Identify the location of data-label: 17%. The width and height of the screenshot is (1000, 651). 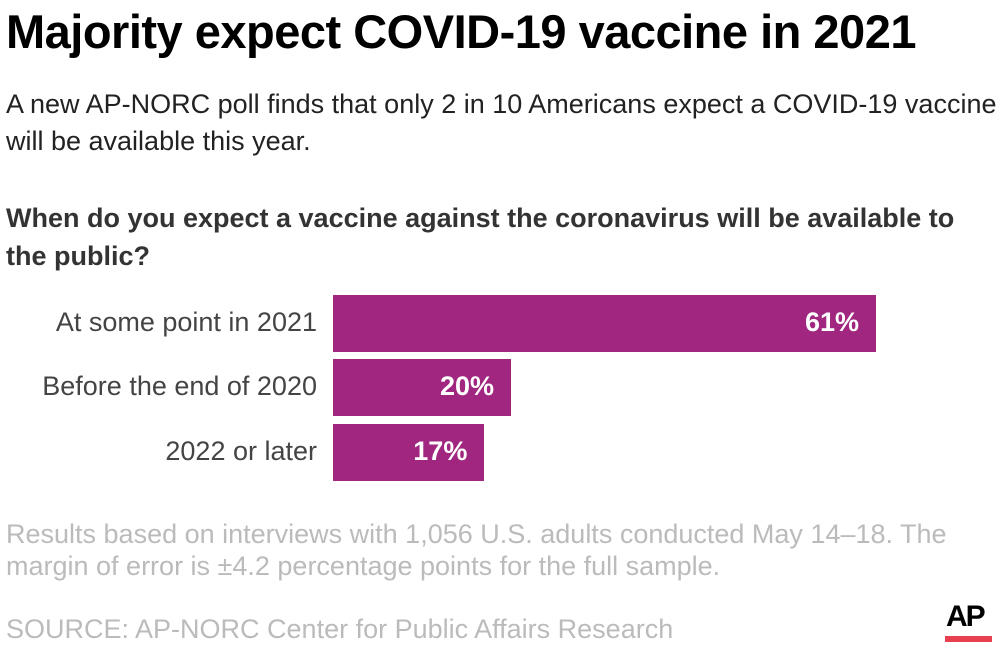
(440, 451).